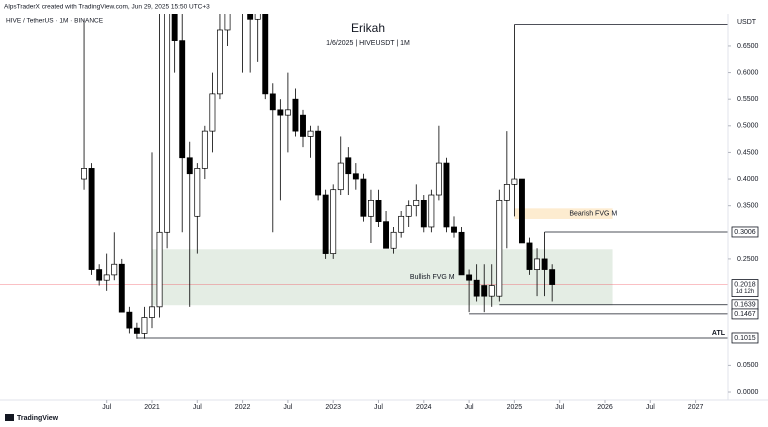 The width and height of the screenshot is (768, 427). I want to click on x-tick-label: 2026, so click(605, 407).